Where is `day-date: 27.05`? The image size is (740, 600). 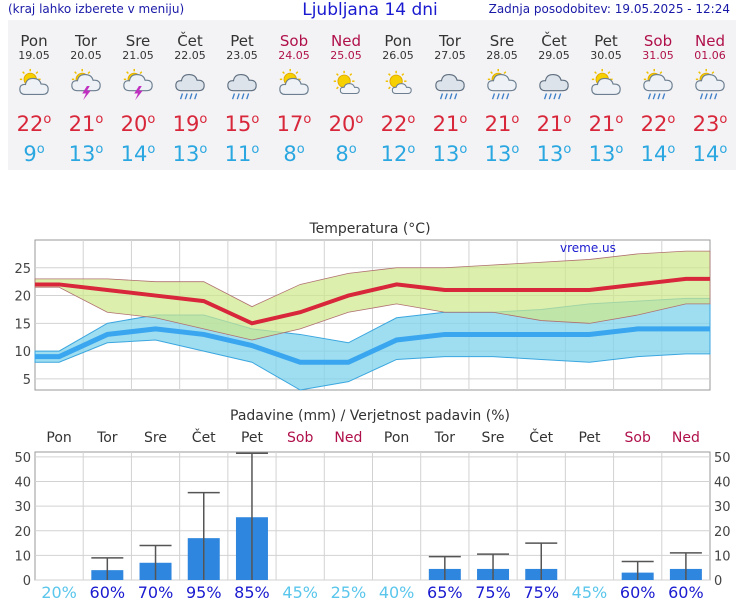
day-date: 27.05 is located at coordinates (450, 55).